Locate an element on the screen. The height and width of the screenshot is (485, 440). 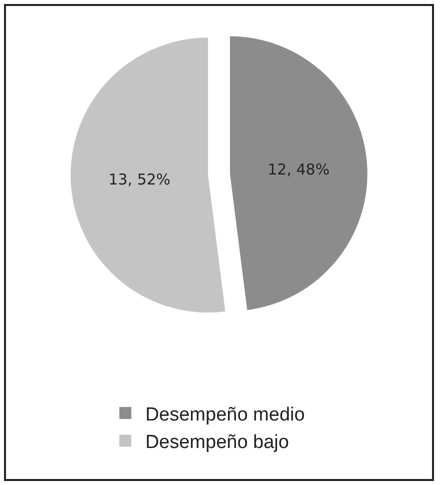
data-label: 13, 52% is located at coordinates (139, 179).